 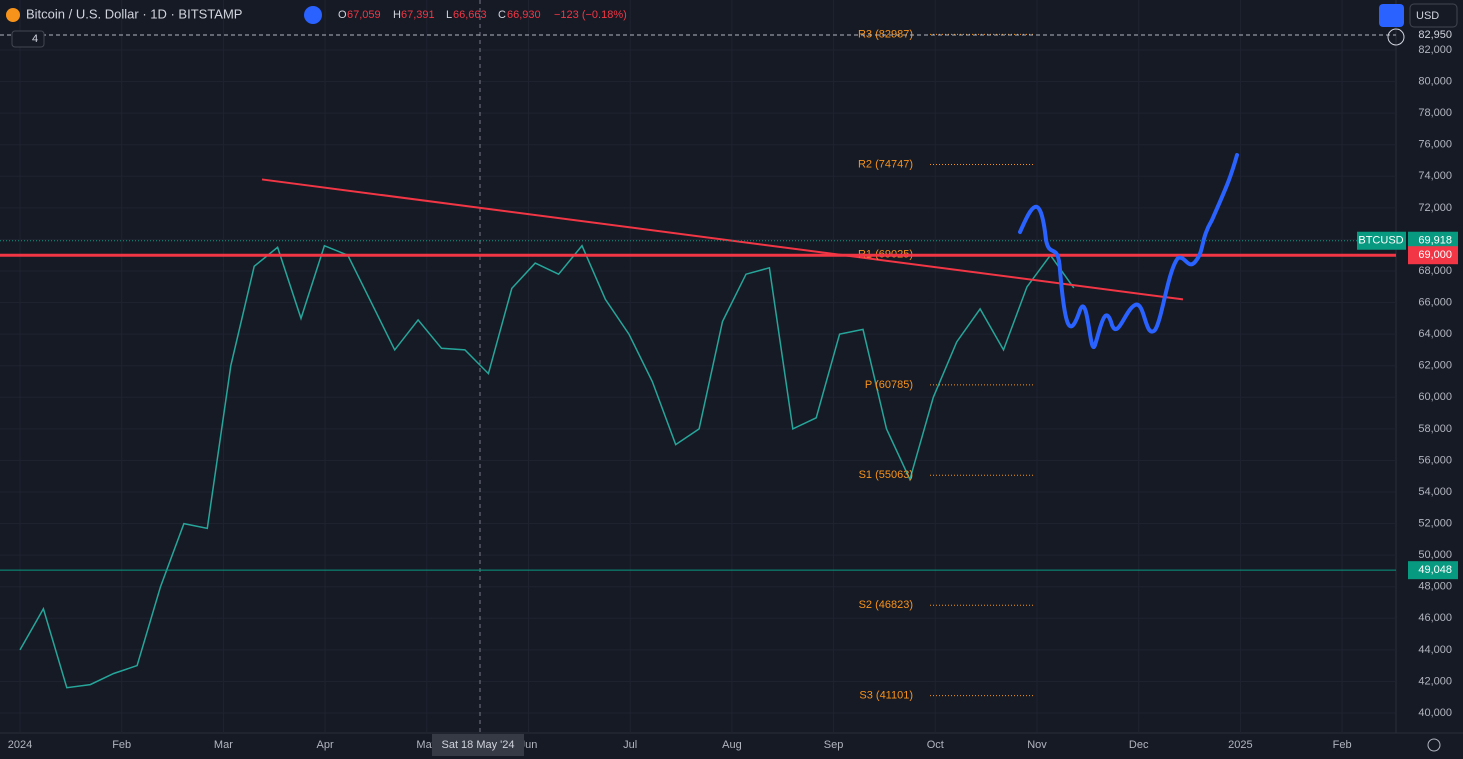 I want to click on currency: USD, so click(x=1427, y=16).